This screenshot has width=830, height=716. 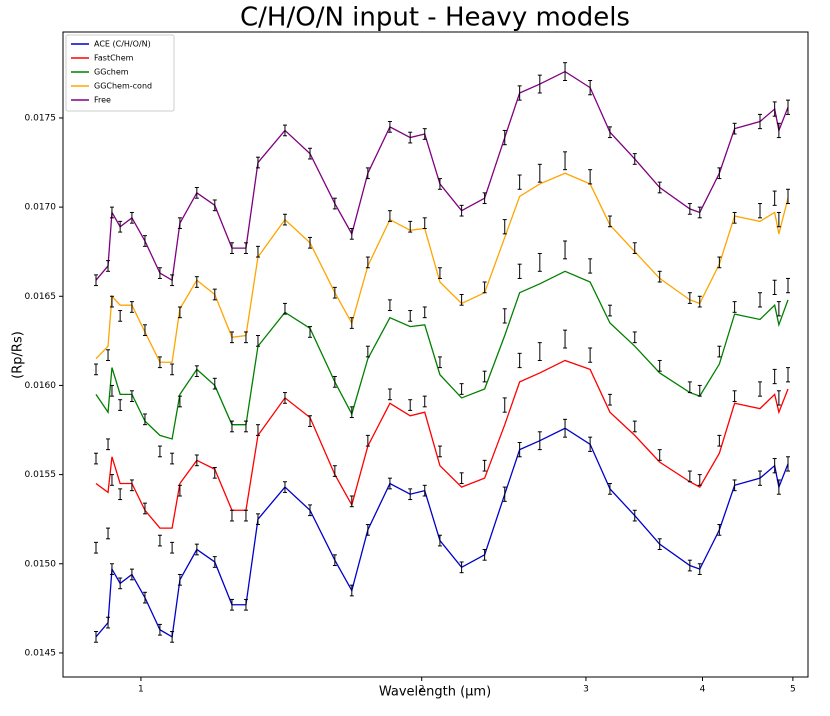 I want to click on x-axis-label: Wavelength (μm), so click(x=435, y=692).